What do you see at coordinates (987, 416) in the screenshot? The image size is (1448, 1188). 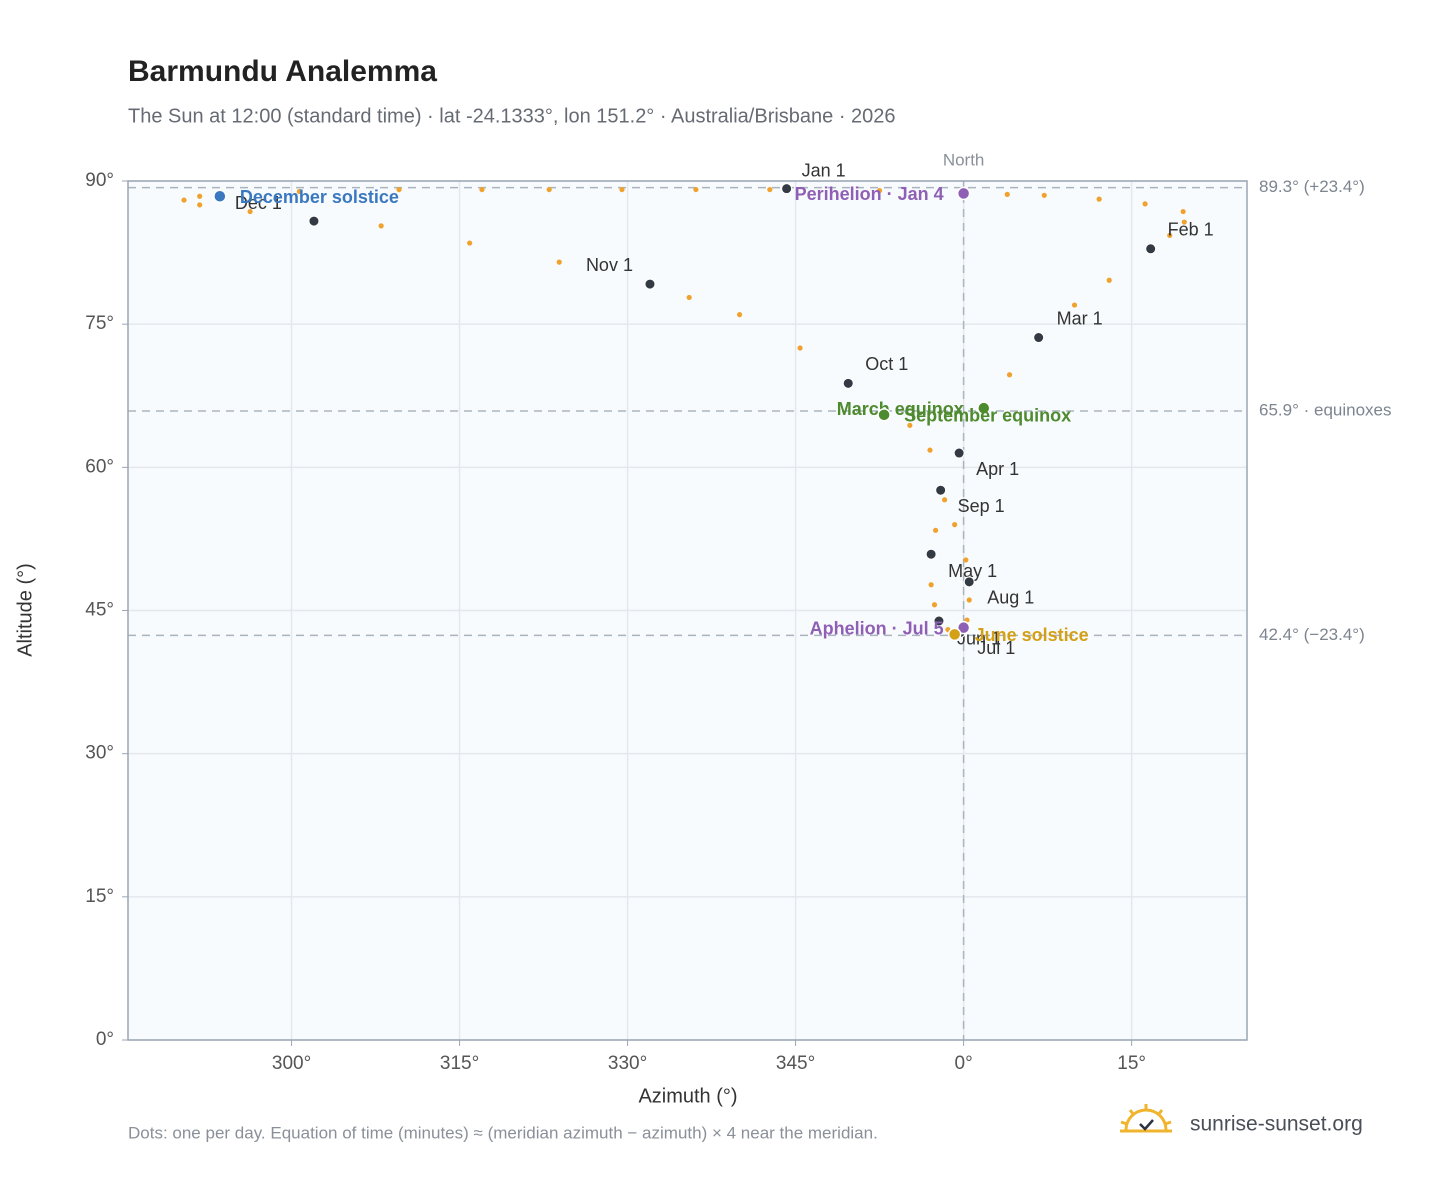 I see `event-label: September equinox` at bounding box center [987, 416].